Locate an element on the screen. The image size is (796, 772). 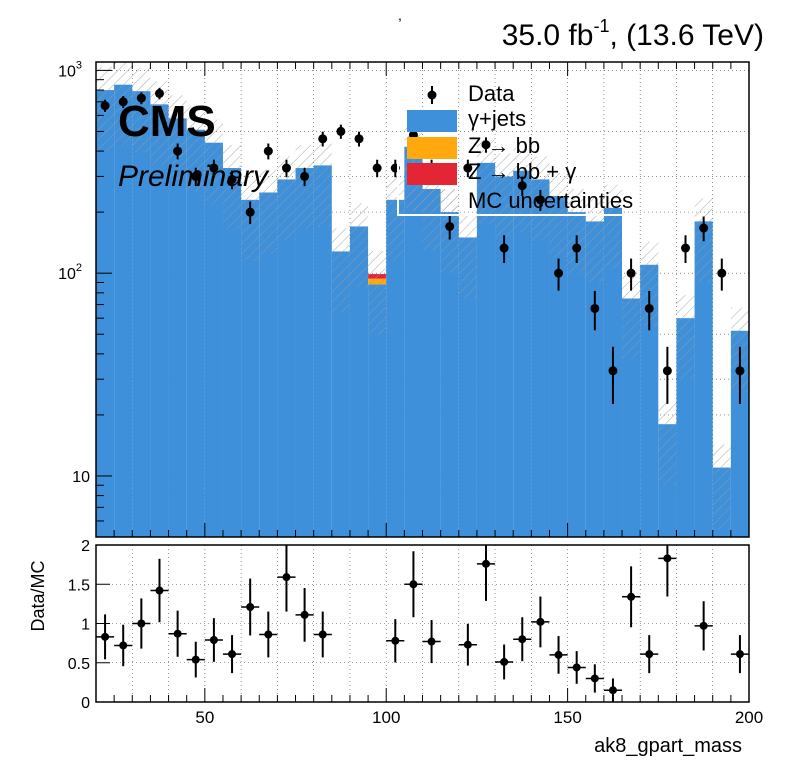
legend-entry-zbbg: Z → bb + γ is located at coordinates (491, 172).